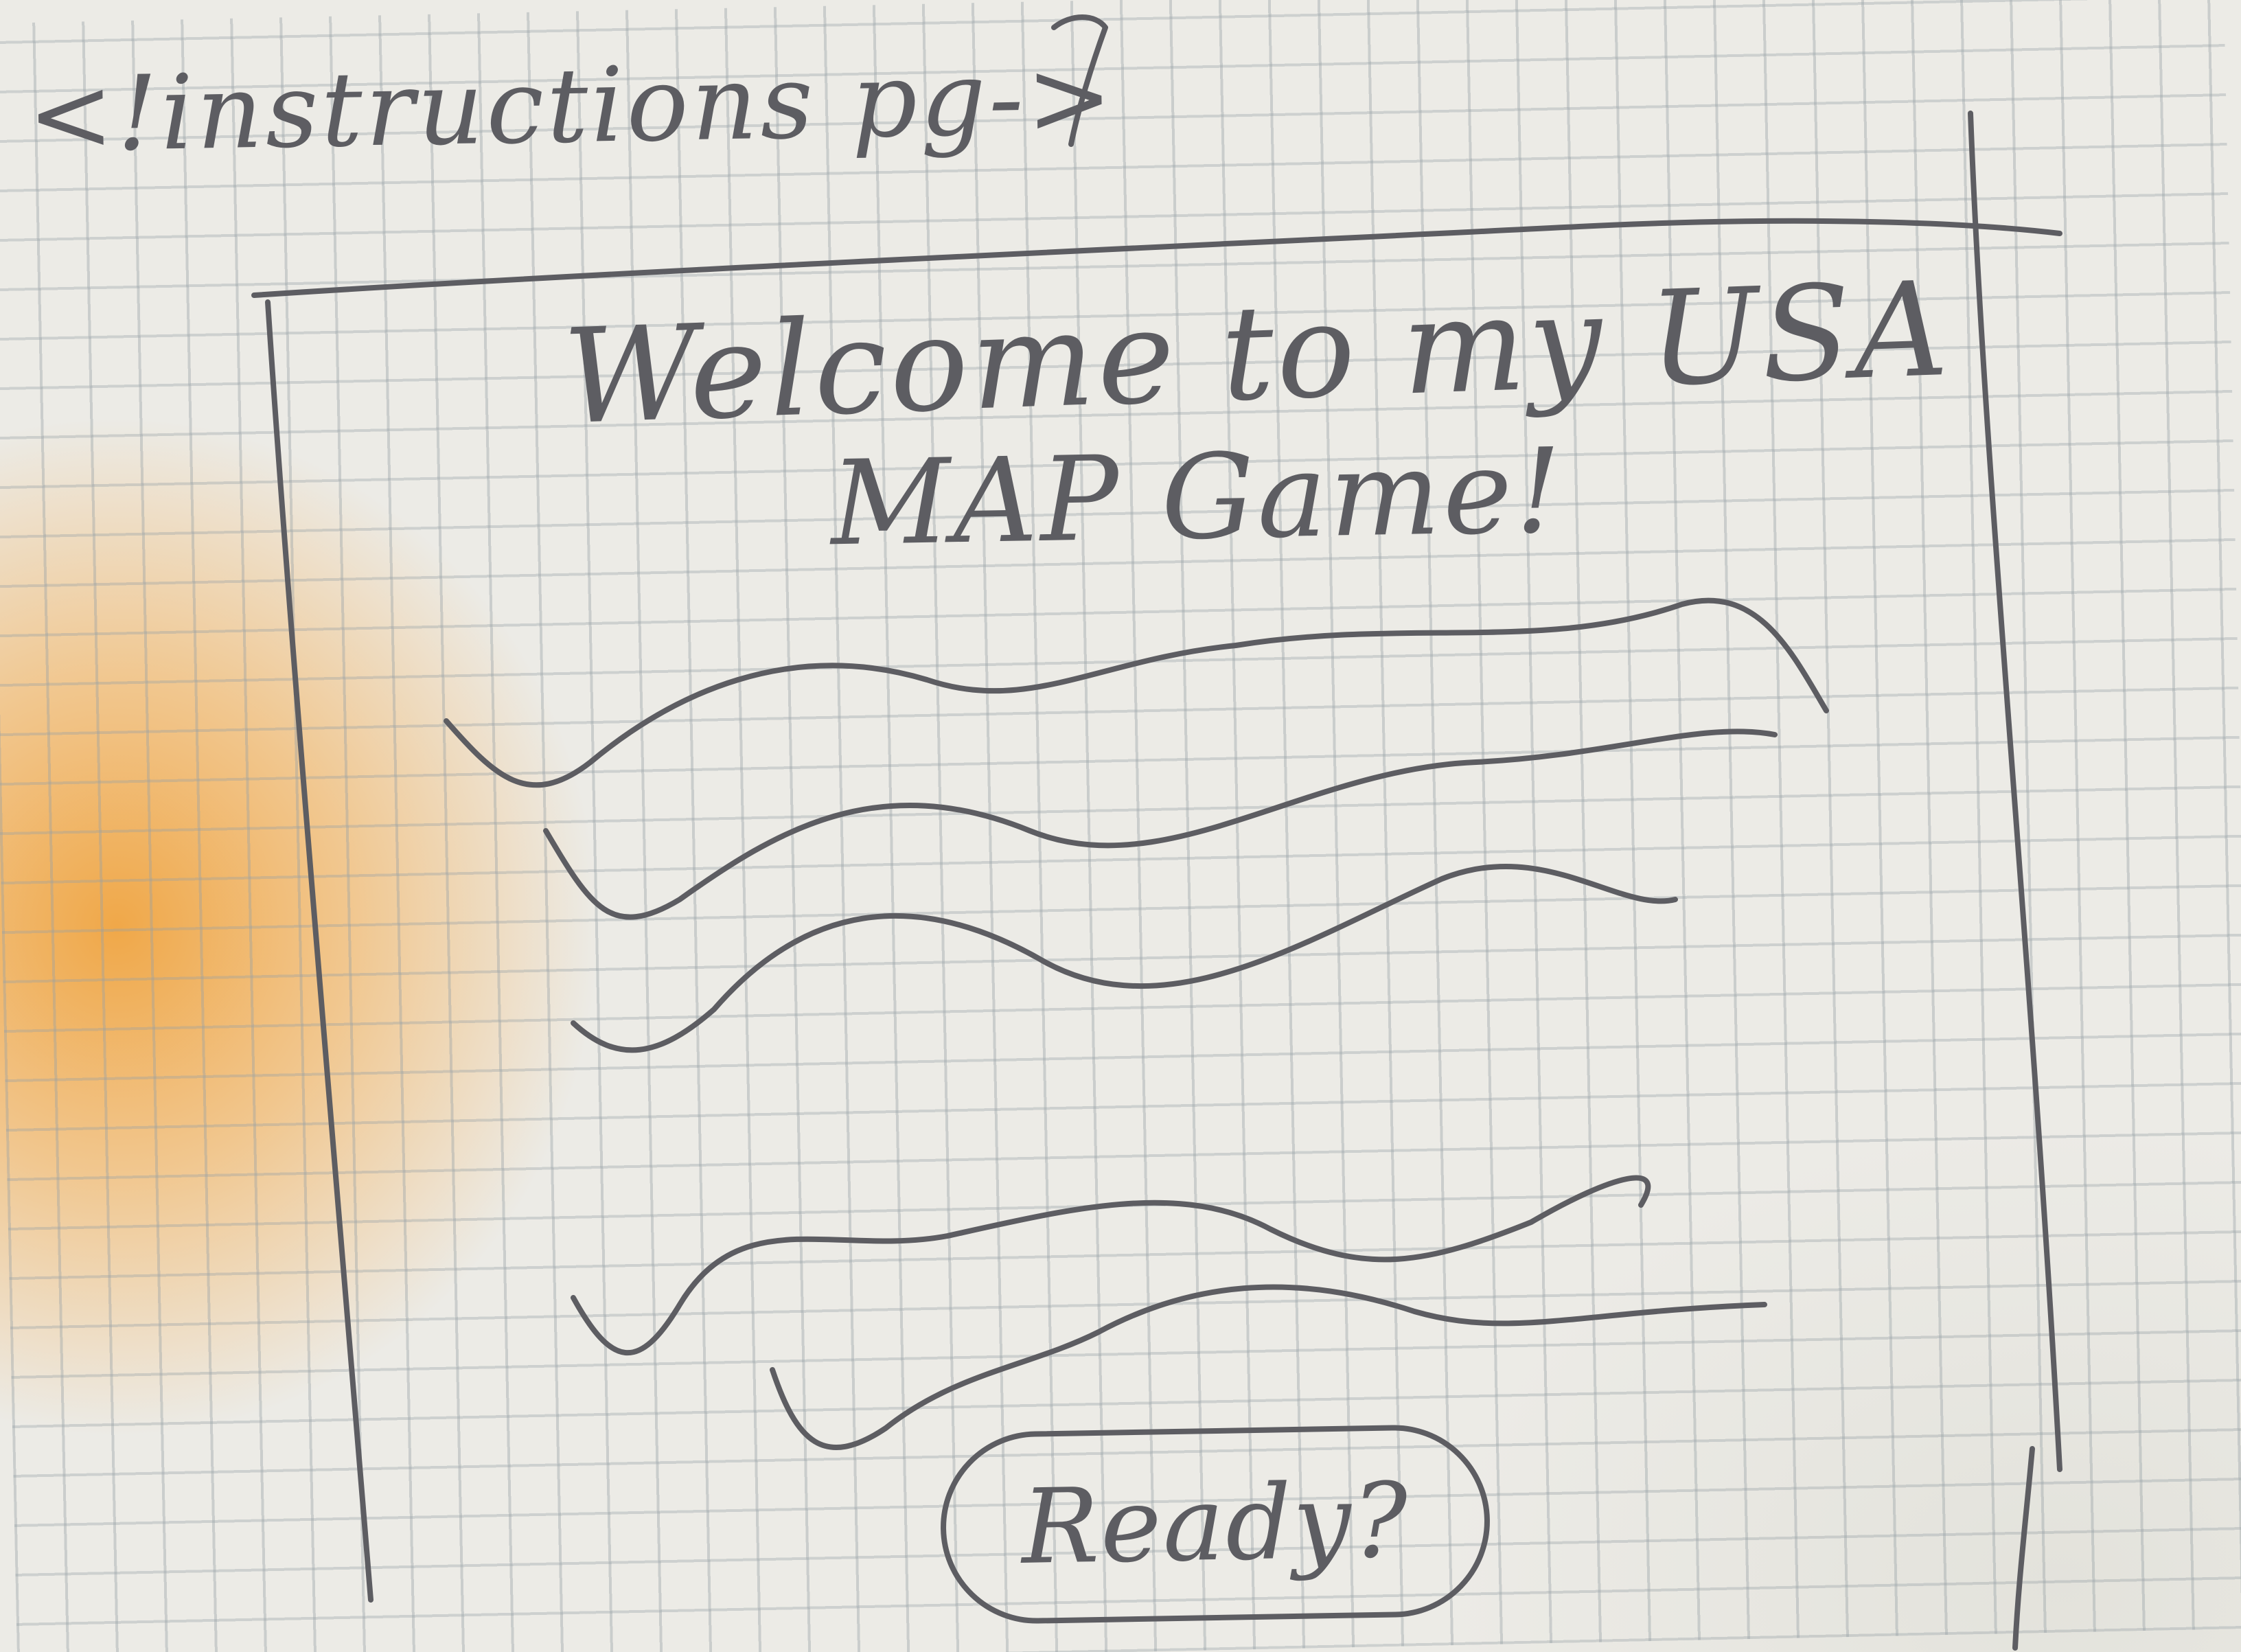 This screenshot has width=2241, height=1652. Describe the element at coordinates (1079, 81) in the screenshot. I see `header-bracket-stroke` at that location.